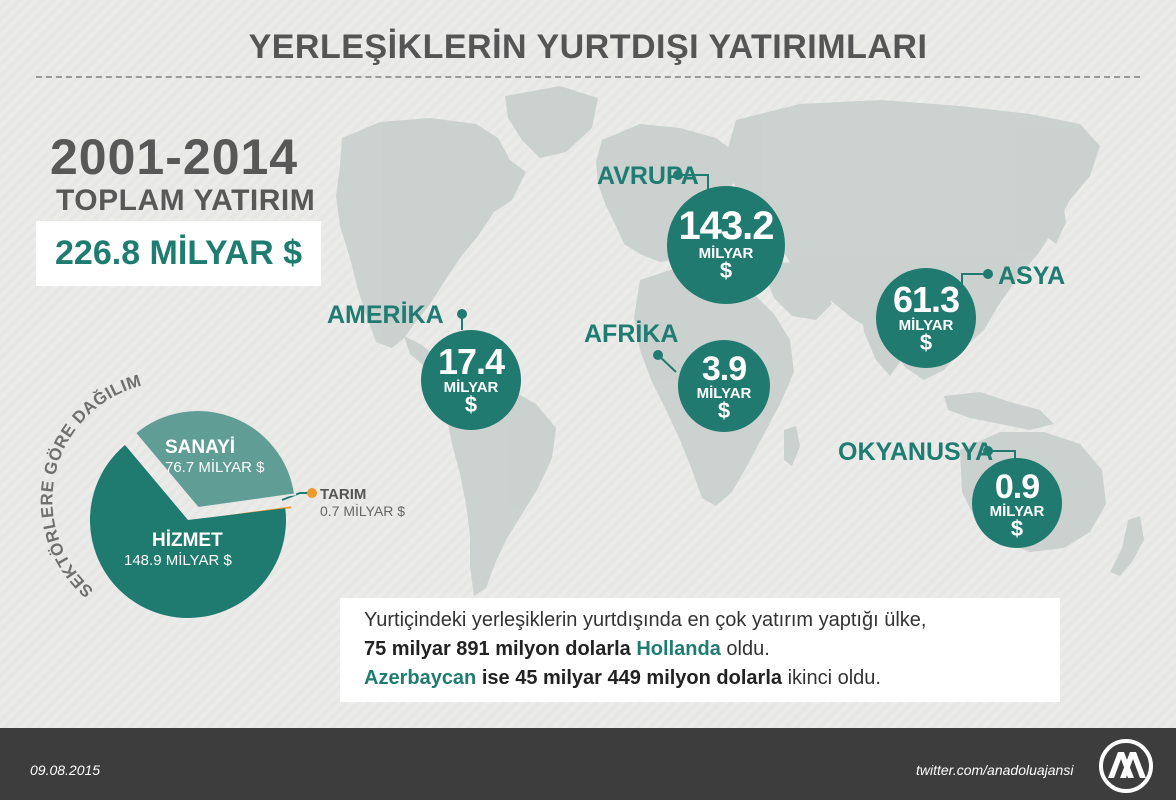 This screenshot has width=1176, height=800. I want to click on bubble-currency-afrika: $, so click(724, 410).